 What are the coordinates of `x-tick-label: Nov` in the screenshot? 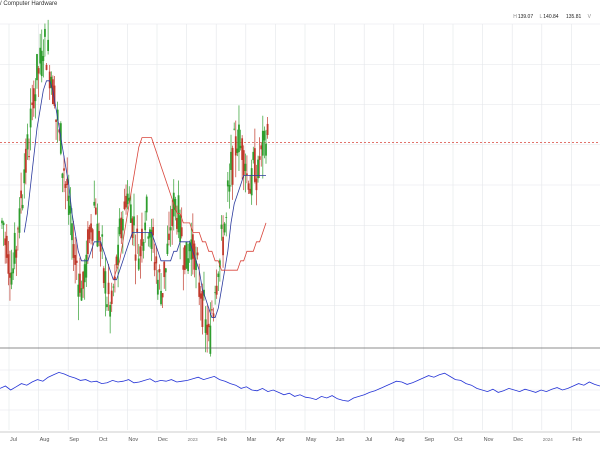 It's located at (133, 440).